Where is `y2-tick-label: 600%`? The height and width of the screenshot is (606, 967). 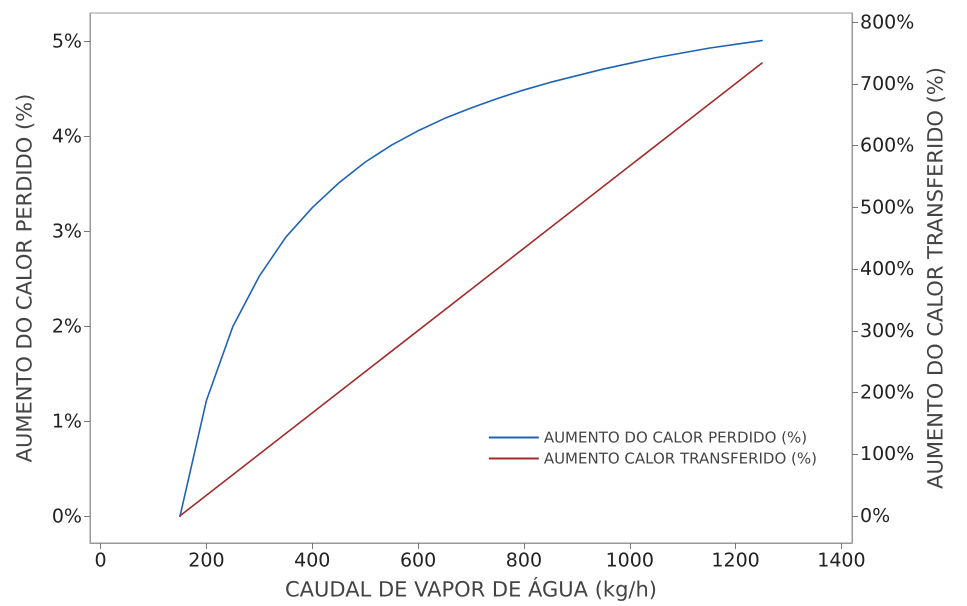
y2-tick-label: 600% is located at coordinates (887, 145).